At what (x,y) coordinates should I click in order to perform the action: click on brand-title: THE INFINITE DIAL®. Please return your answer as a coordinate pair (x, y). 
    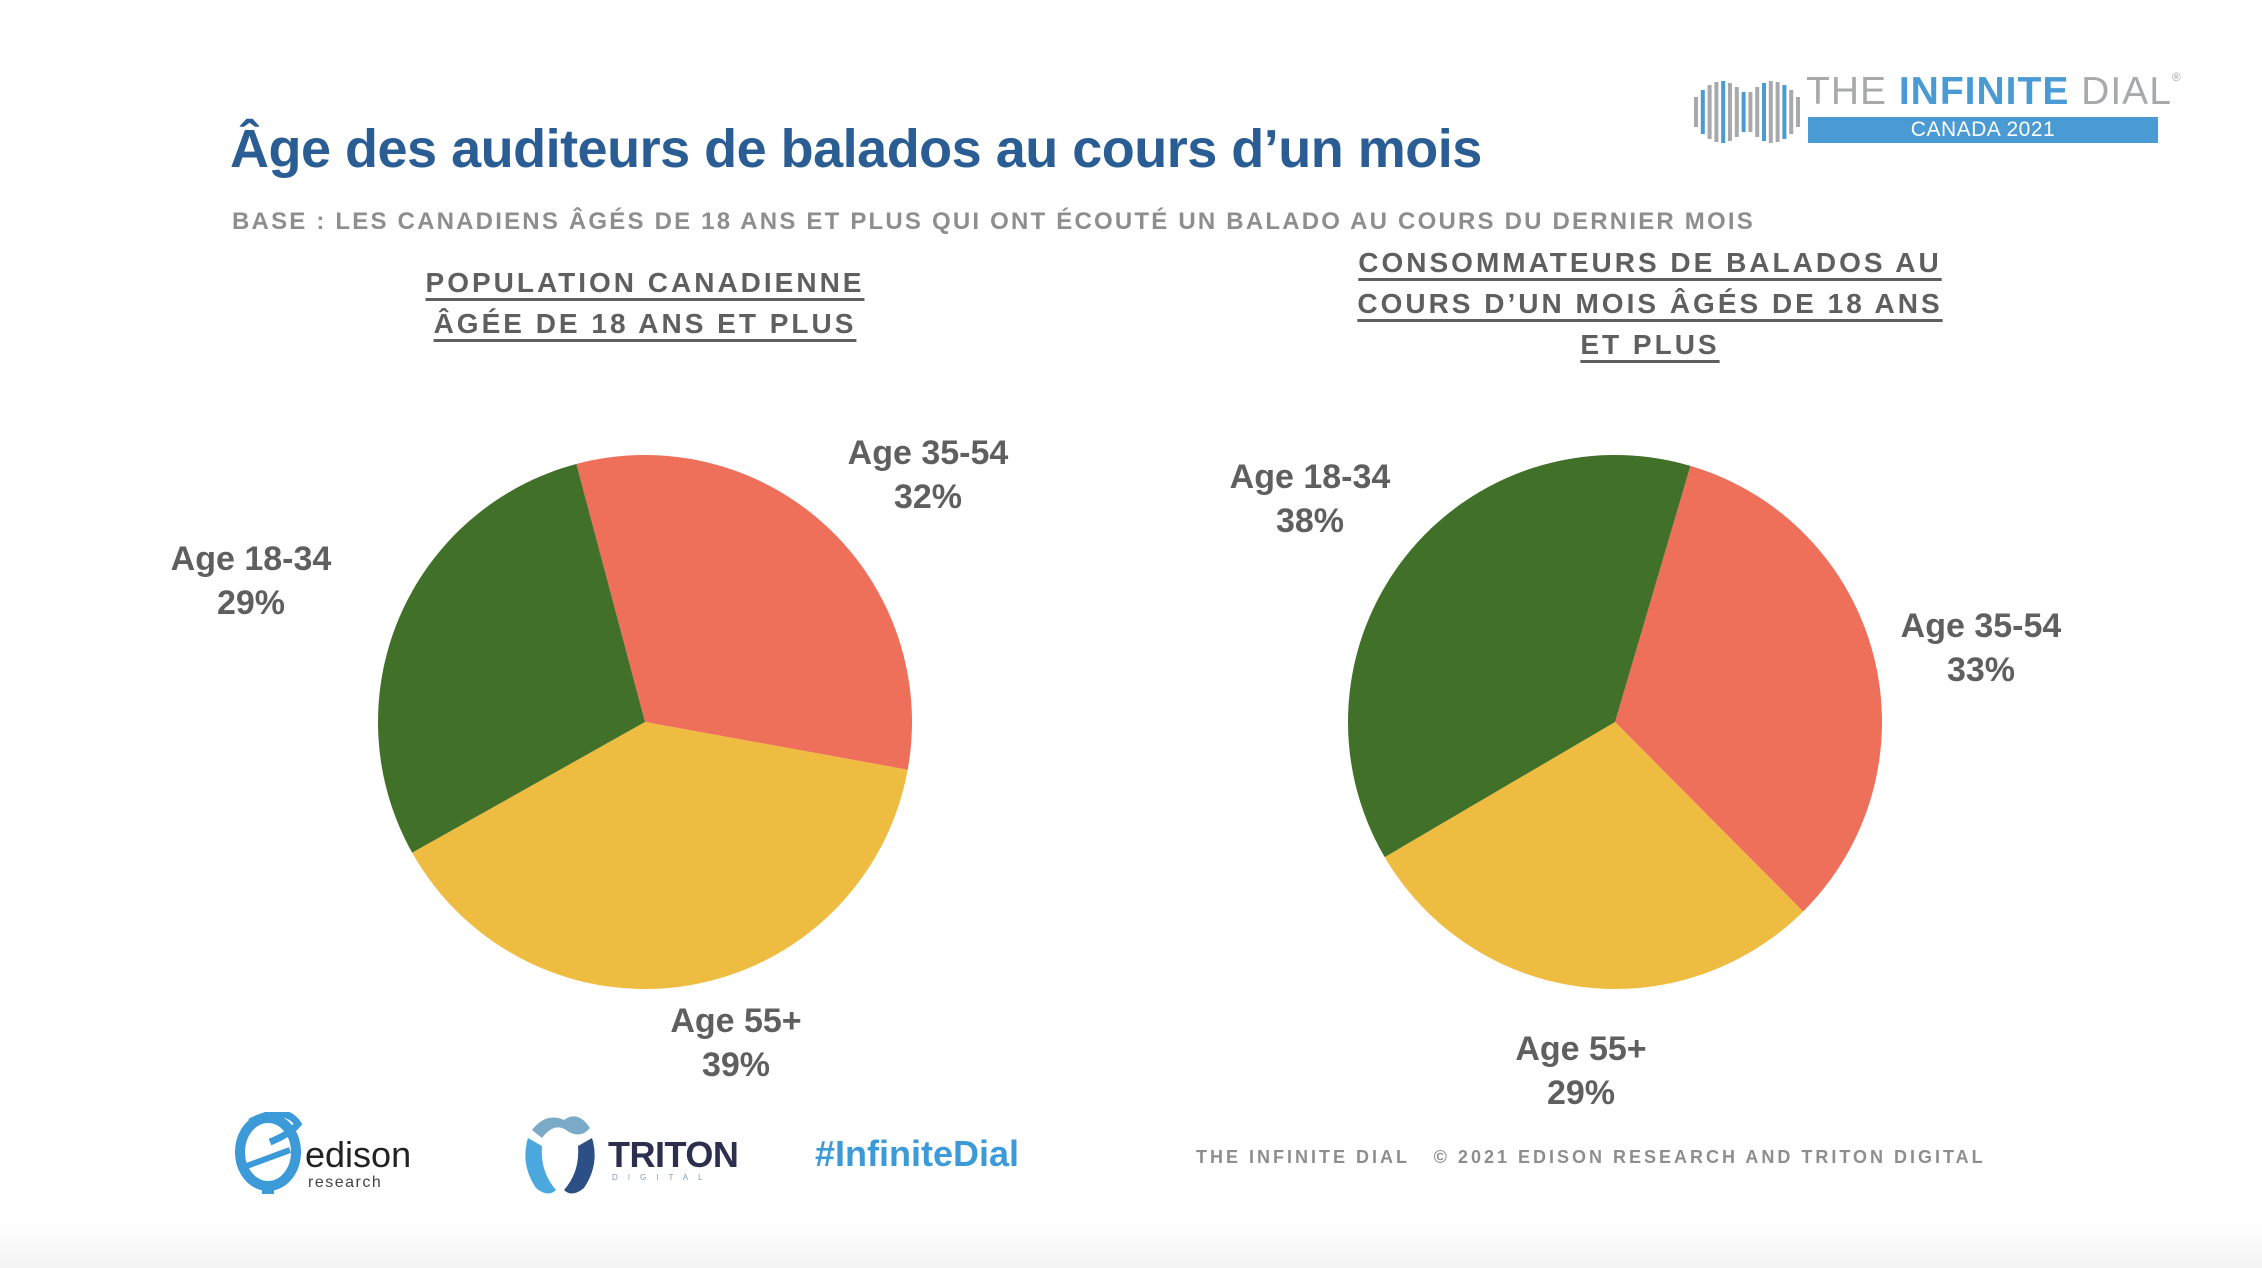
    Looking at the image, I should click on (1994, 92).